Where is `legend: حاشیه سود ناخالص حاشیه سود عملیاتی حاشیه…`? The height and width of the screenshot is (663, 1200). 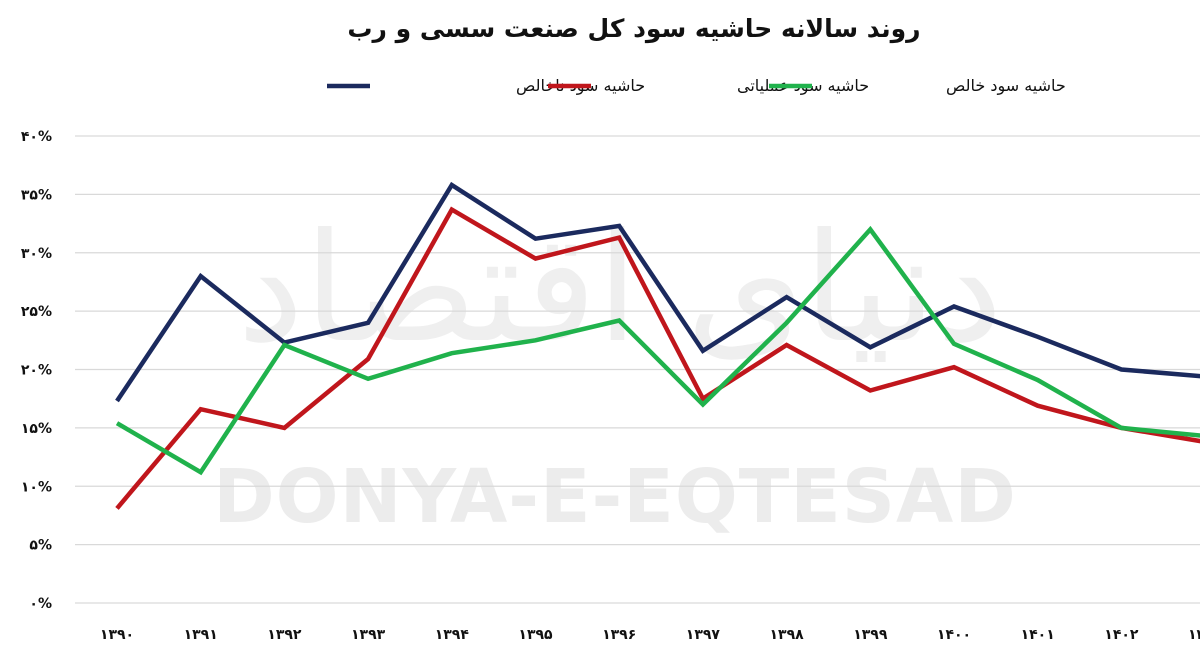
legend: حاشیه سود ناخالص حاشیه سود عملیاتی حاشیه… is located at coordinates (696, 86).